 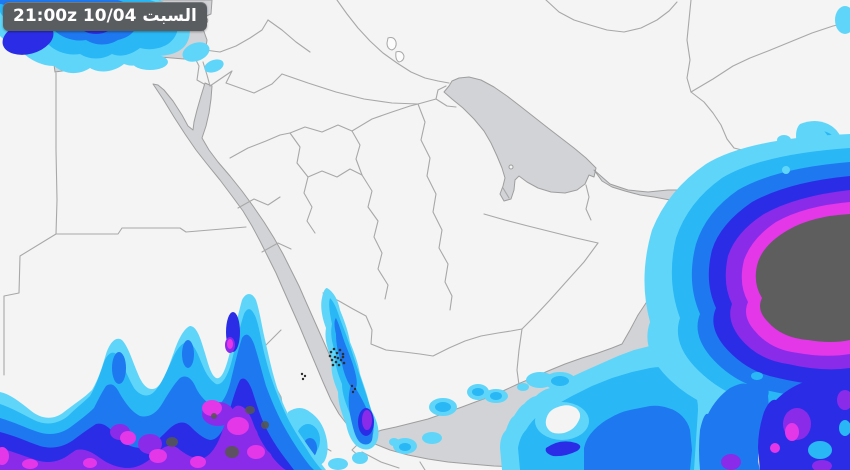 I want to click on socotra-island, so click(x=563, y=419).